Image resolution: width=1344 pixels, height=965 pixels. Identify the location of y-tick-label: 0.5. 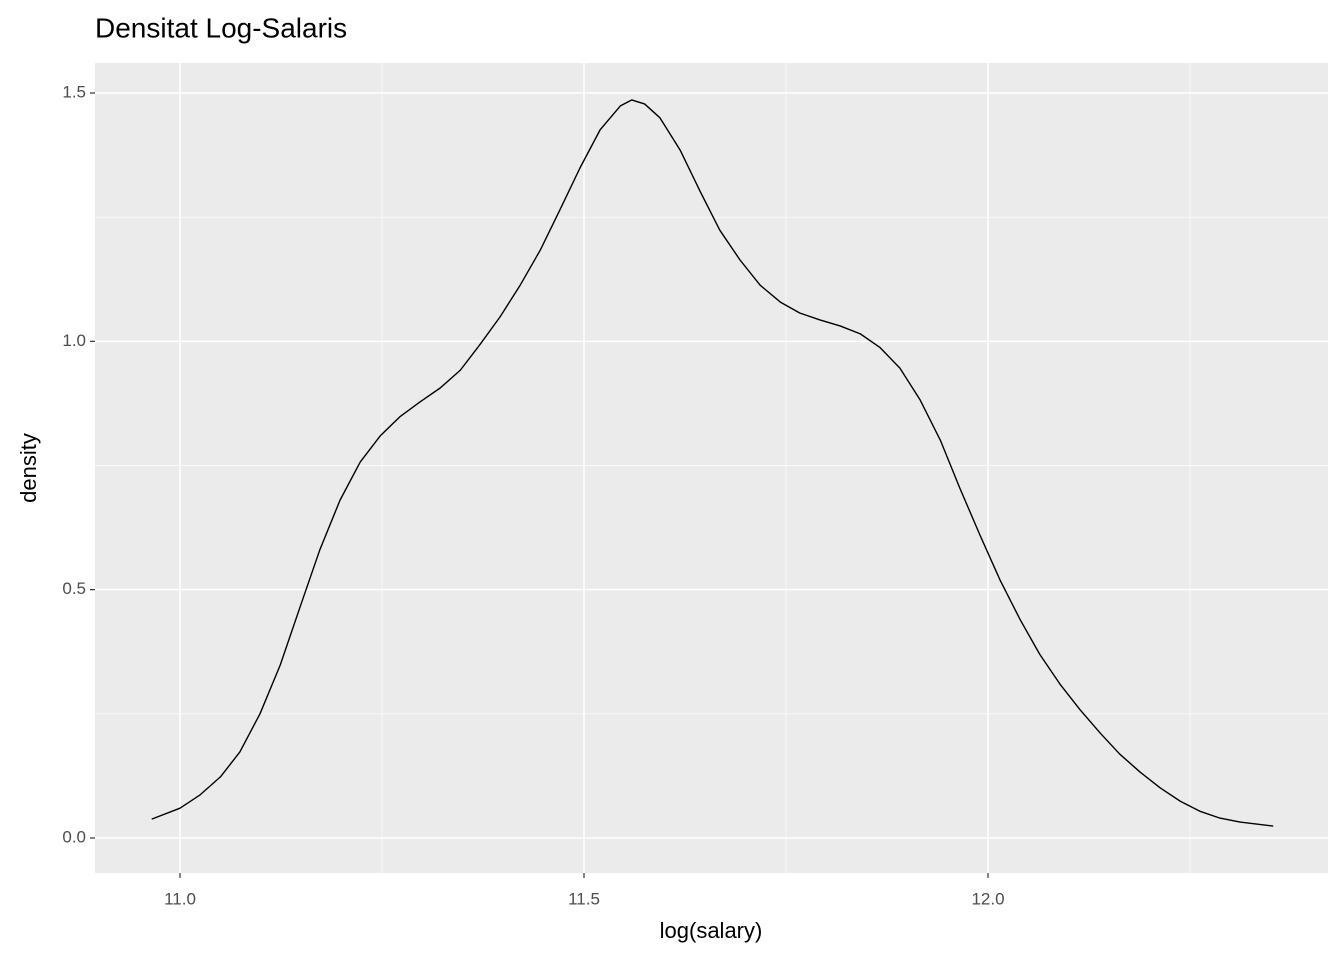
(74, 588).